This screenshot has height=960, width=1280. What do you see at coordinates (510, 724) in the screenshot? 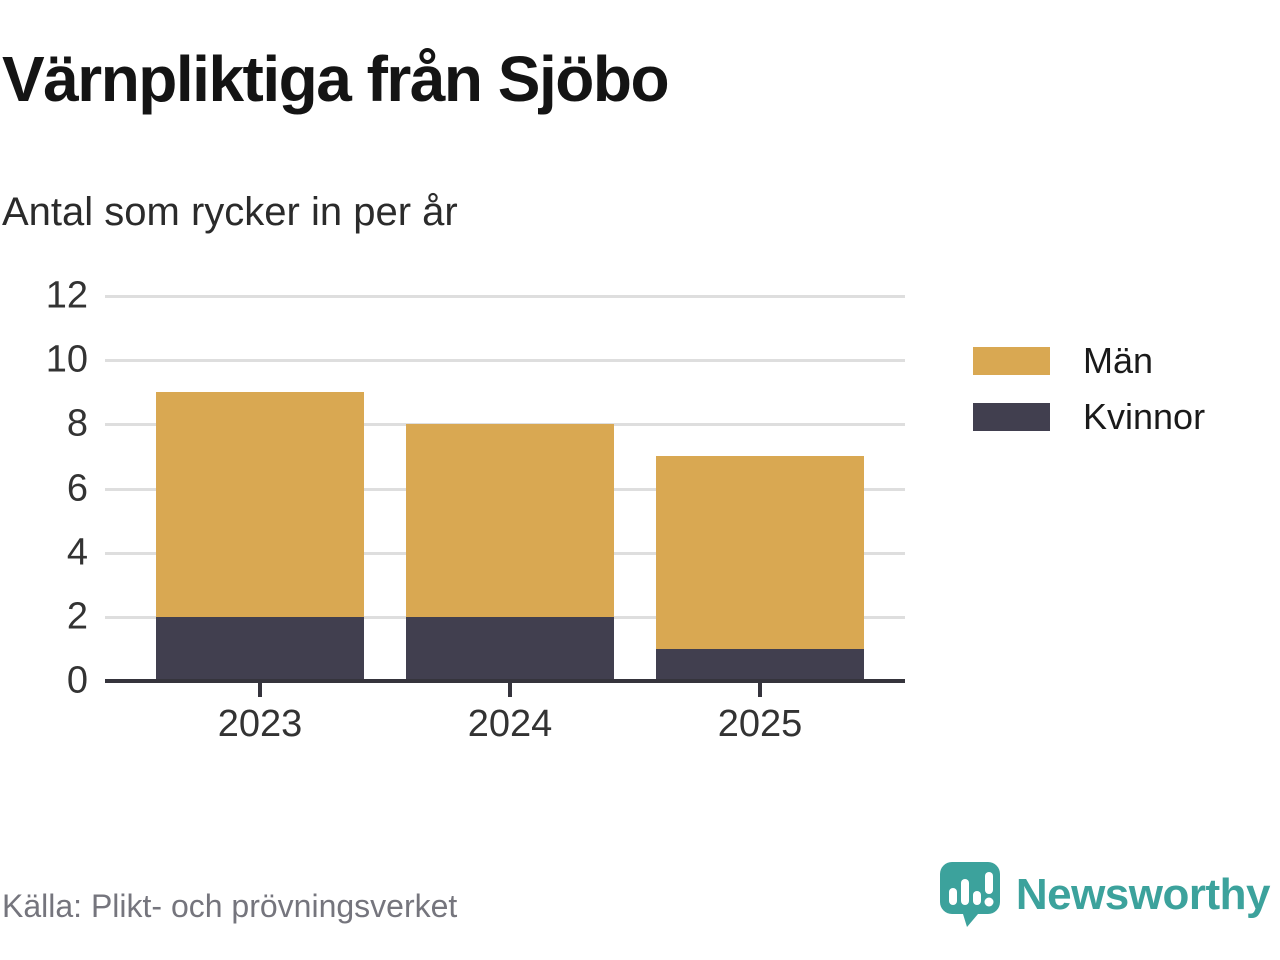
I see `x-axis-label-2024: 2024` at bounding box center [510, 724].